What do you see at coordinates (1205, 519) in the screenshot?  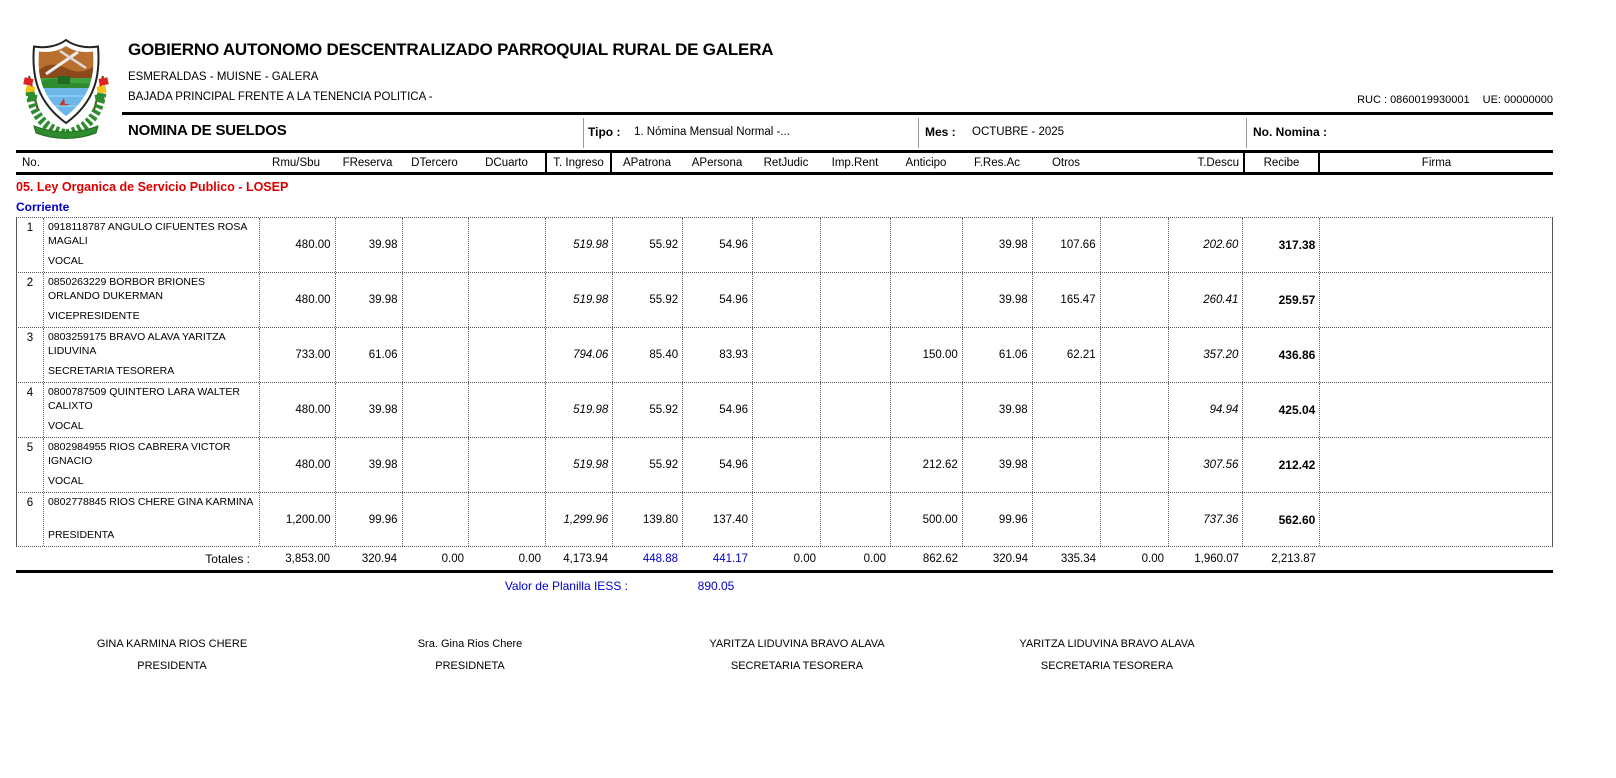 I see `cell-t-descu: 737.36` at bounding box center [1205, 519].